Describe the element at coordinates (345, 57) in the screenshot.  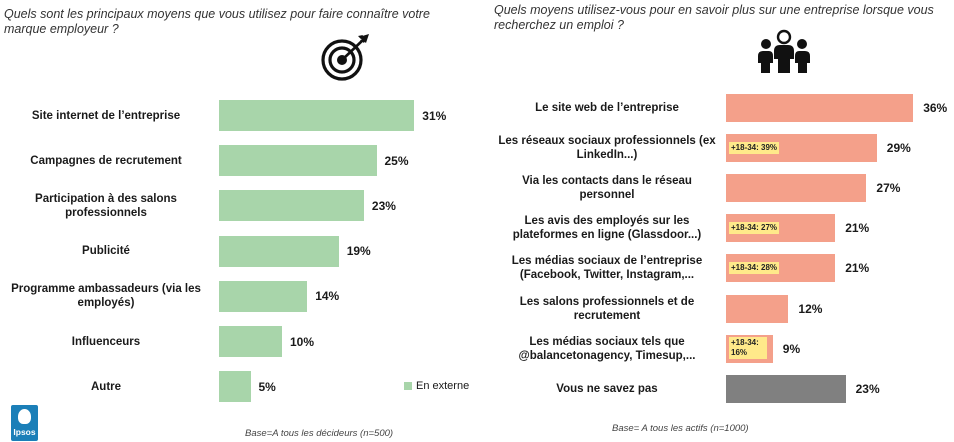
I see `target-arrow-icon` at that location.